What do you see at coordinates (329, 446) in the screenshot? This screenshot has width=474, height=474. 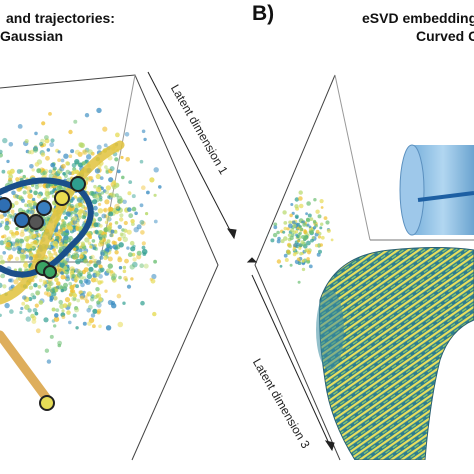 I see `axis3-arrowhead` at bounding box center [329, 446].